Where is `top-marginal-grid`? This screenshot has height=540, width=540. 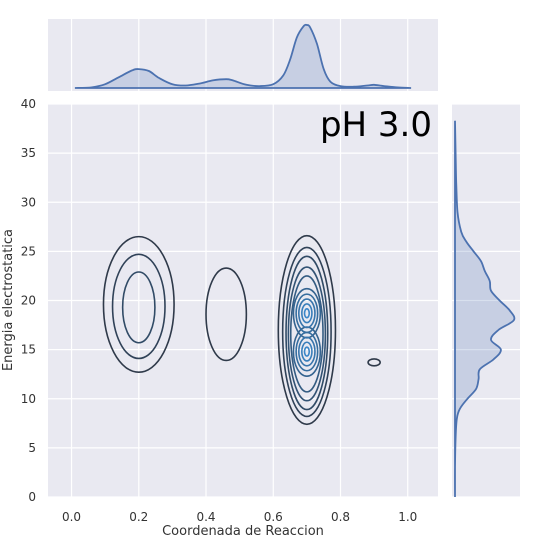
top-marginal-grid is located at coordinates (239, 55).